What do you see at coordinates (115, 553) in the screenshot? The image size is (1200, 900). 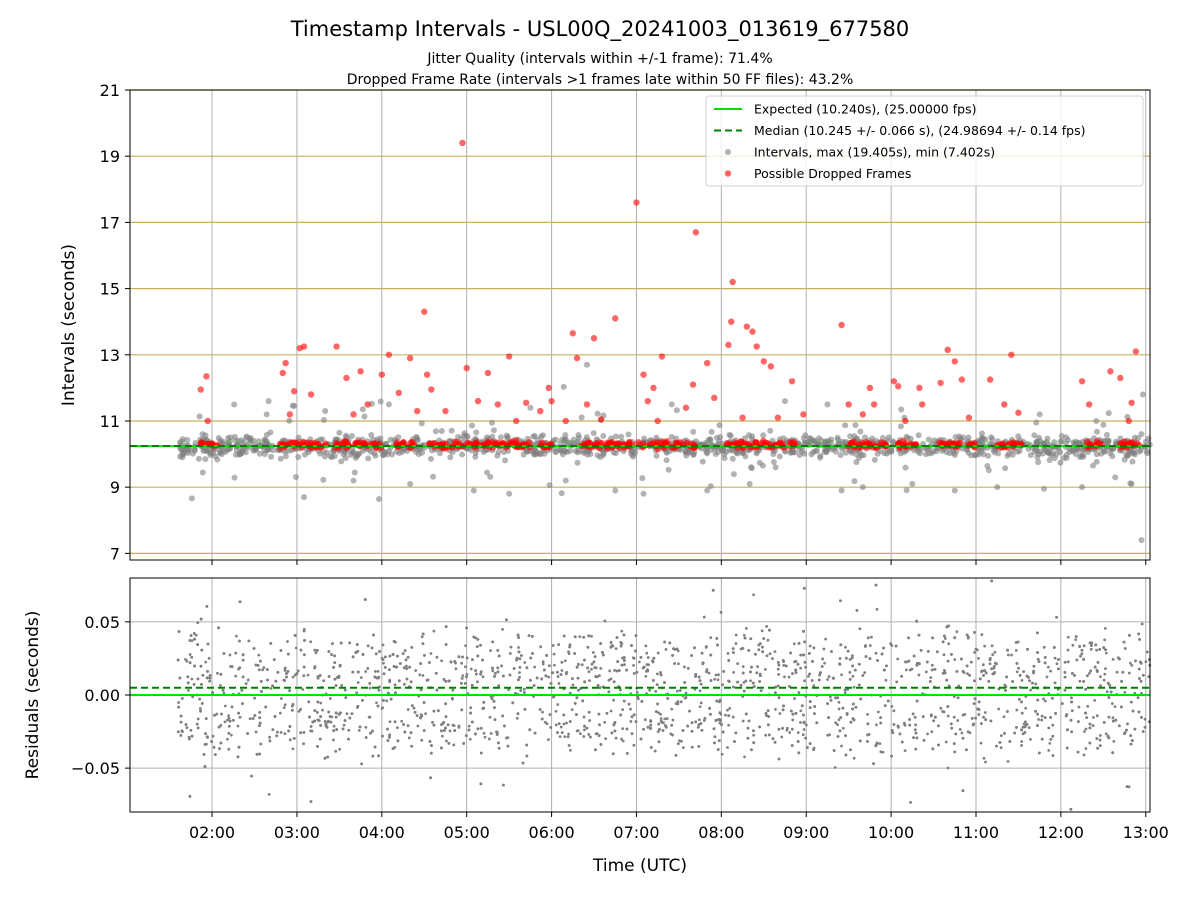 I see `intervals-y-tick-label: 7` at bounding box center [115, 553].